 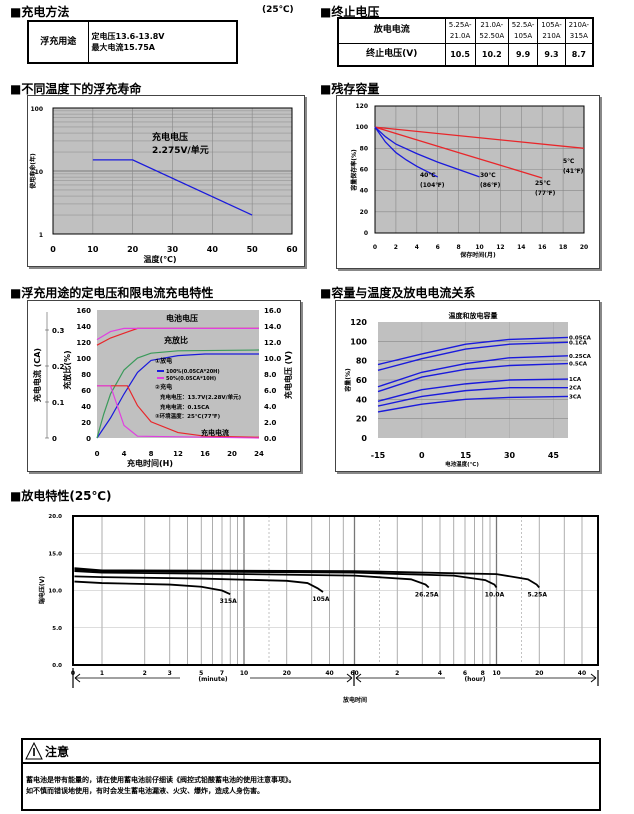 What do you see at coordinates (102, 673) in the screenshot?
I see `x-tick-label-minute: 1` at bounding box center [102, 673].